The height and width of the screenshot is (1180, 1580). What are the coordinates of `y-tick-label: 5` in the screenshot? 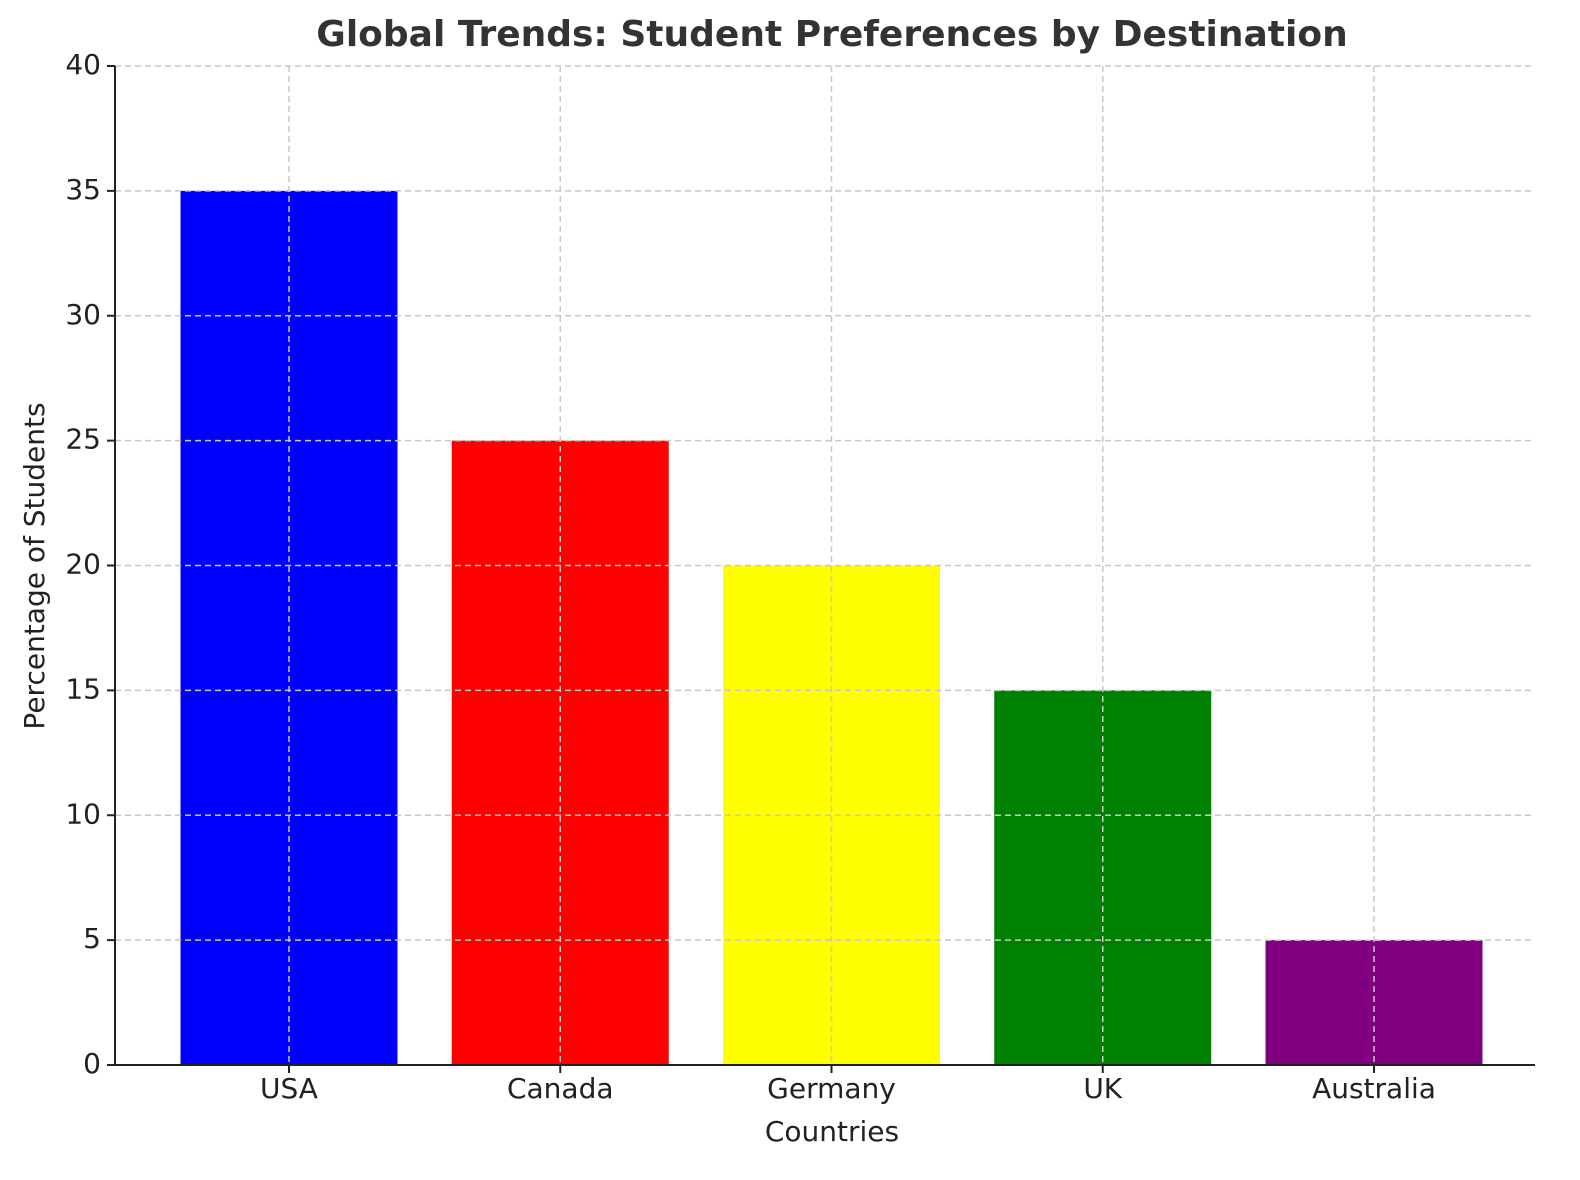 It's located at (92, 938).